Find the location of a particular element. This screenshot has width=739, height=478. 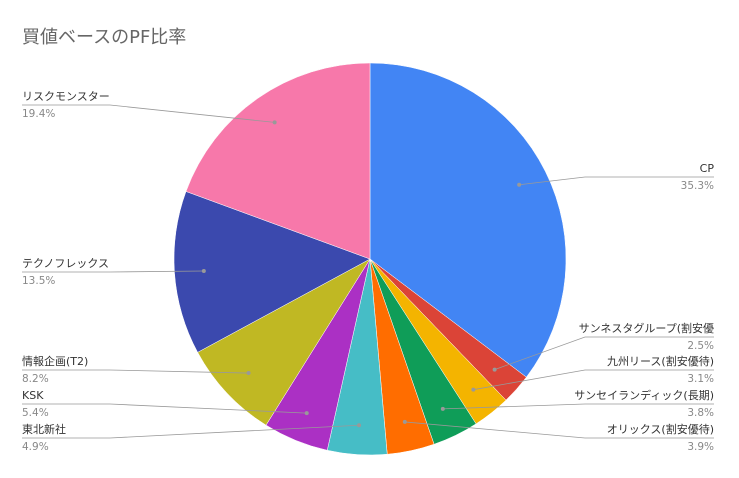

slice-value-label: 3.1% is located at coordinates (700, 379).